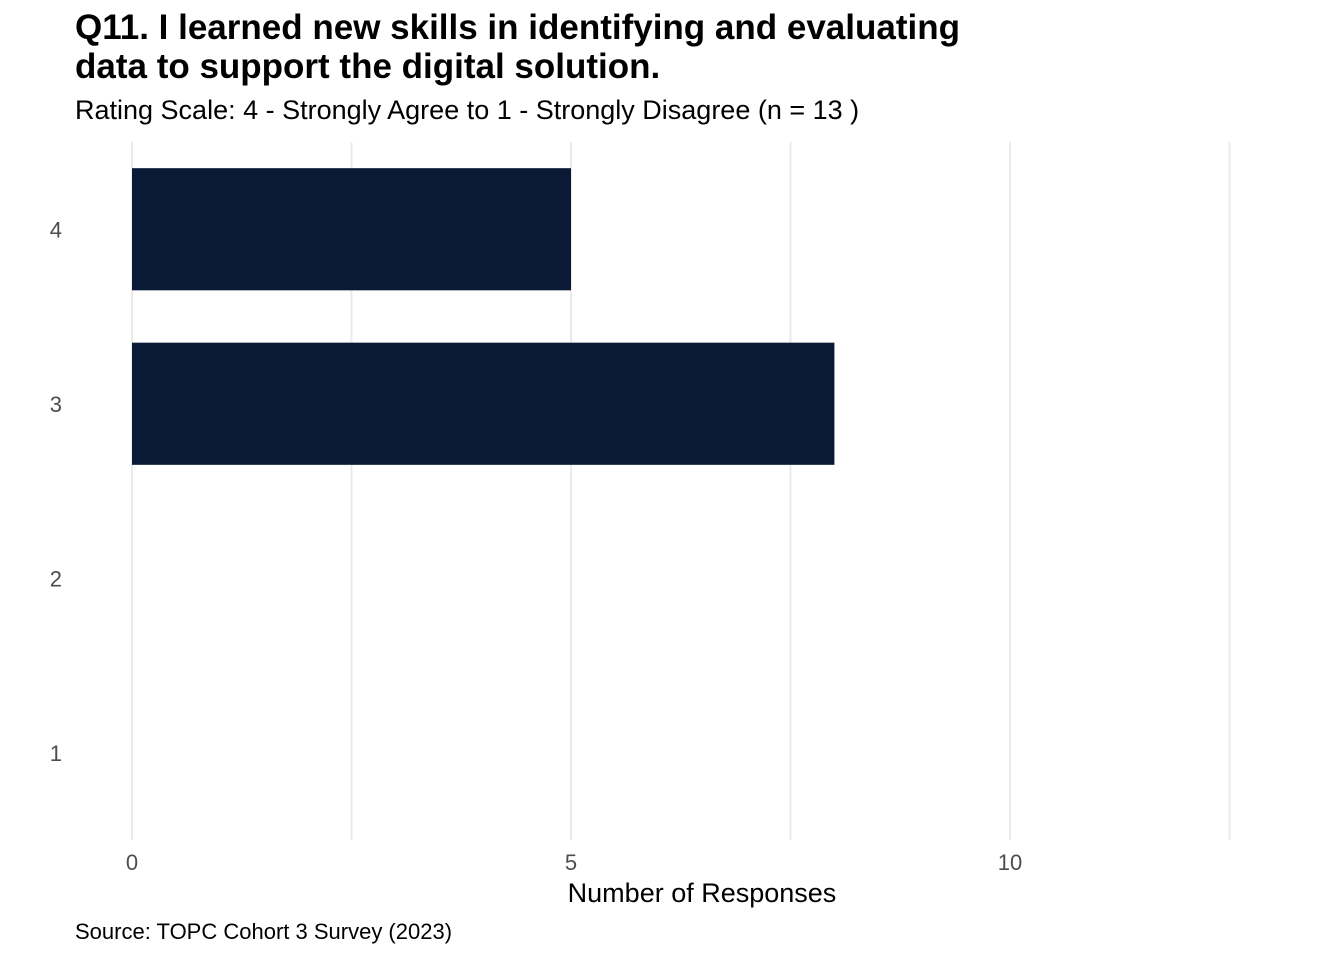 This screenshot has width=1344, height=960. What do you see at coordinates (264, 931) in the screenshot?
I see `chart-caption: Source: TOPC Cohort 3 Survey (2023)` at bounding box center [264, 931].